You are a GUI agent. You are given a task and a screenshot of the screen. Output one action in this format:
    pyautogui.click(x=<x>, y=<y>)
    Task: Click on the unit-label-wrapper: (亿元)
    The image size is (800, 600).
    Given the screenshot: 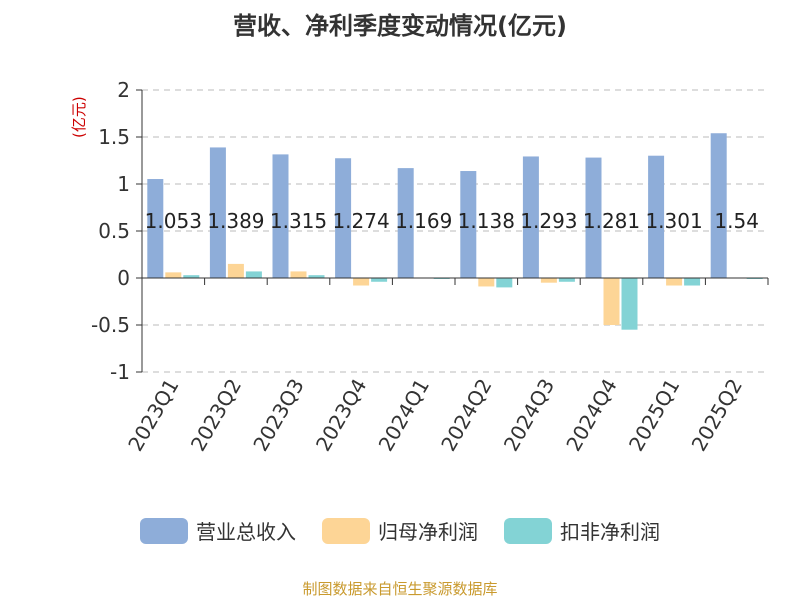 What is the action you would take?
    pyautogui.click(x=79, y=117)
    